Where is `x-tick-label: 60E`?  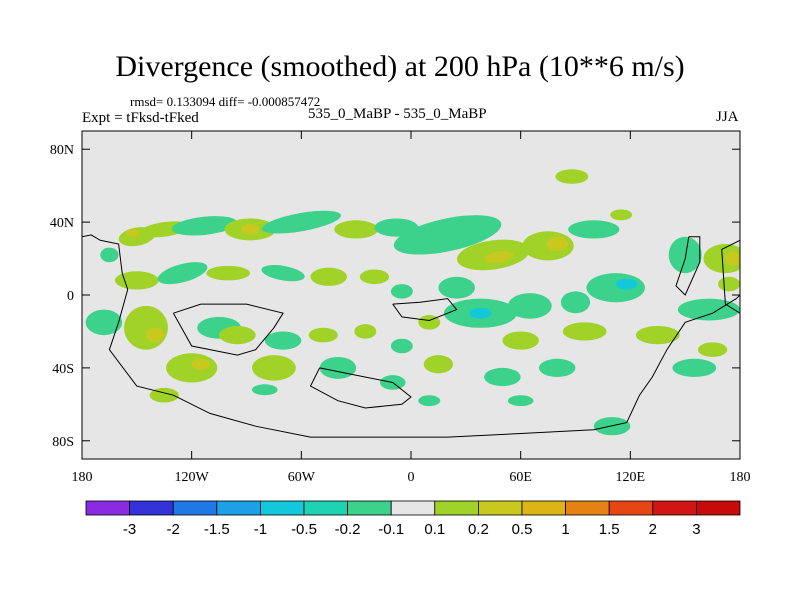
x-tick-label: 60E is located at coordinates (520, 477).